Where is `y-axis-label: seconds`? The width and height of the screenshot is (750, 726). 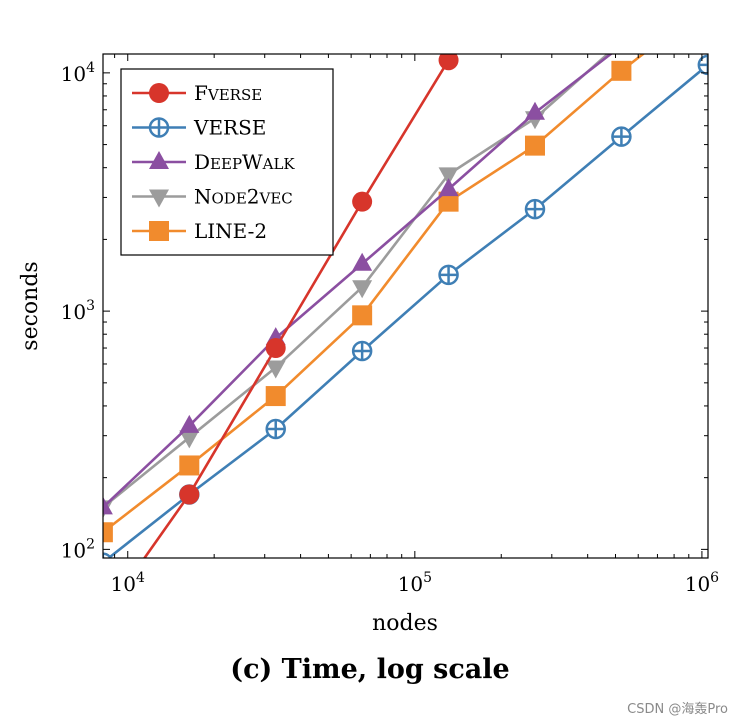
y-axis-label: seconds is located at coordinates (30, 305).